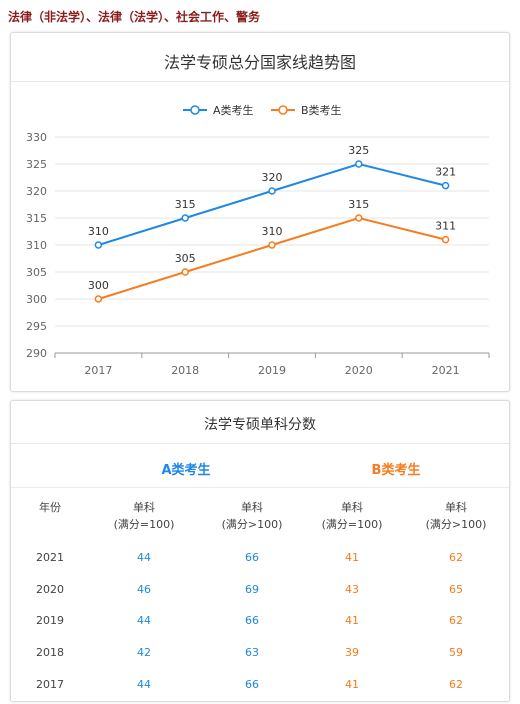 The height and width of the screenshot is (704, 520). I want to click on a-score-over100-cell: 63, so click(252, 652).